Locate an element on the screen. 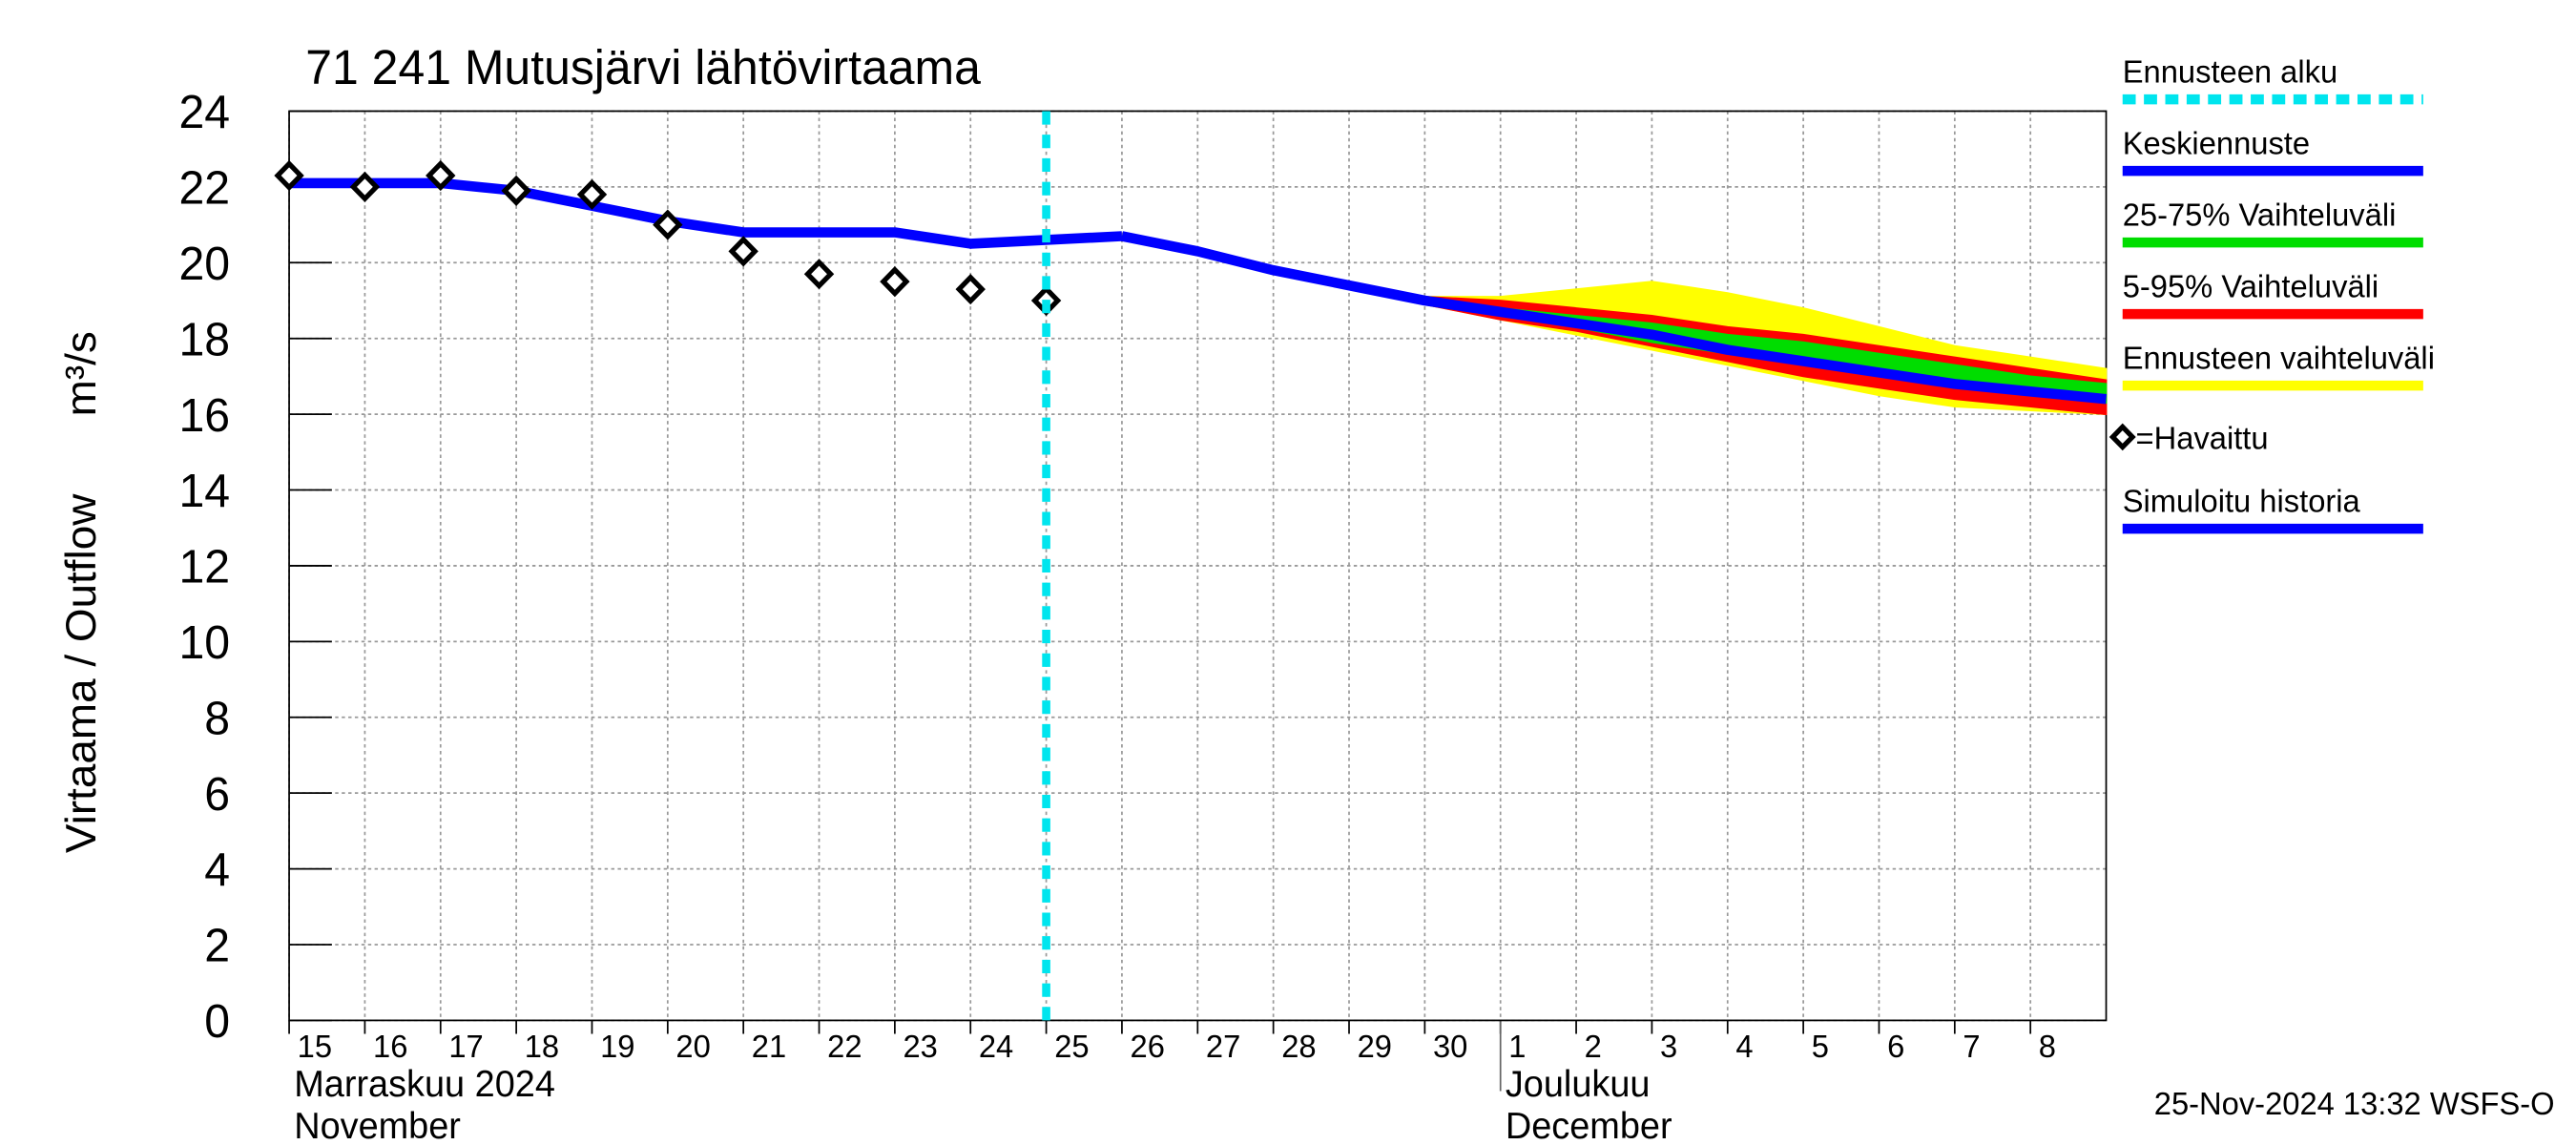  y-tick-label: 22 is located at coordinates (204, 188).